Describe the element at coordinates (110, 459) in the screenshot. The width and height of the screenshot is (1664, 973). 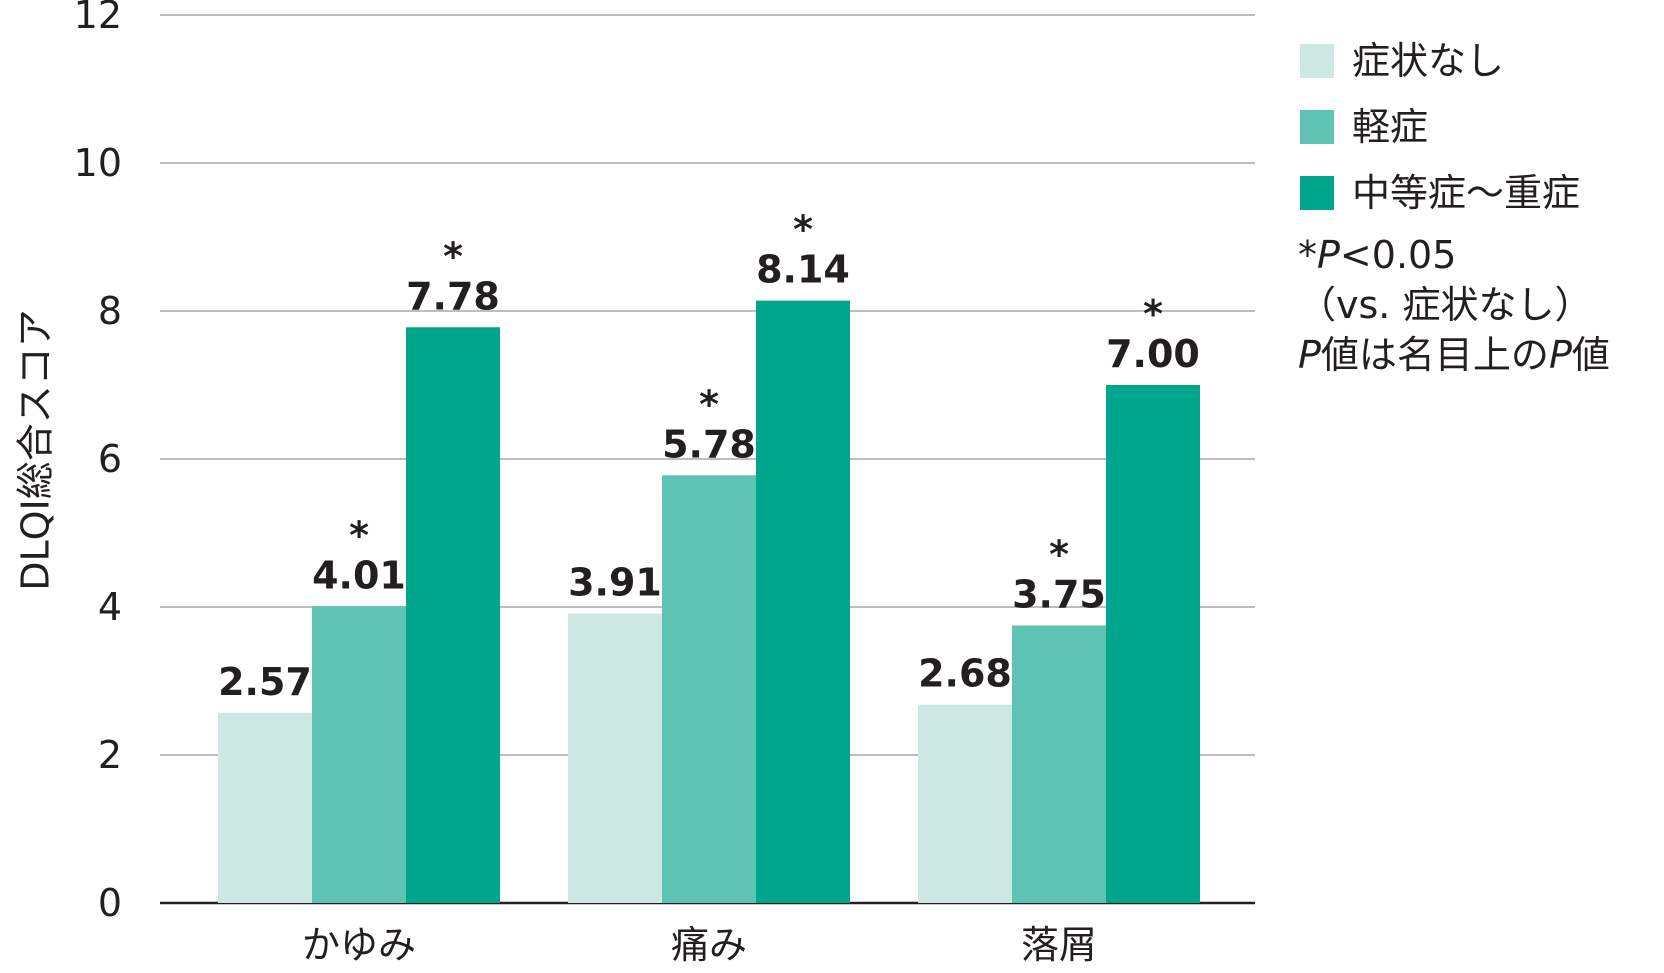
I see `y-tick-label: 6` at that location.